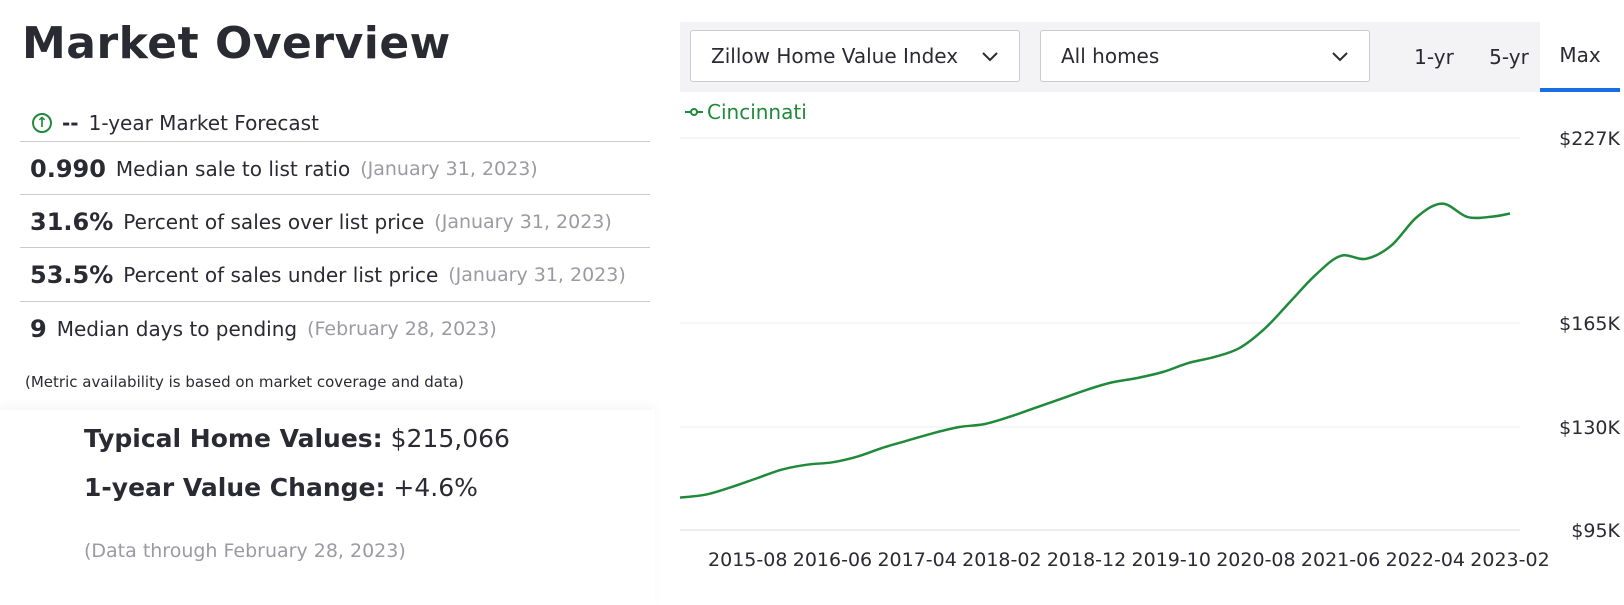  What do you see at coordinates (281, 274) in the screenshot?
I see `metric-label: Percent of sales under list price` at bounding box center [281, 274].